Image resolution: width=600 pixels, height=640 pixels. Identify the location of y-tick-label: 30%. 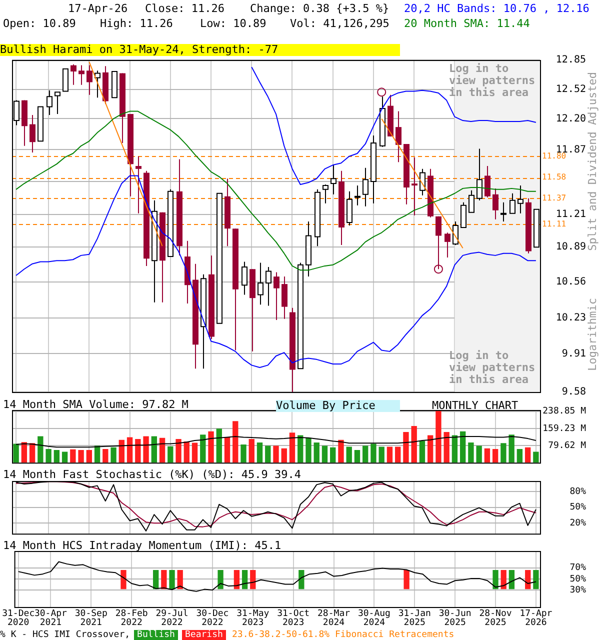
(578, 591).